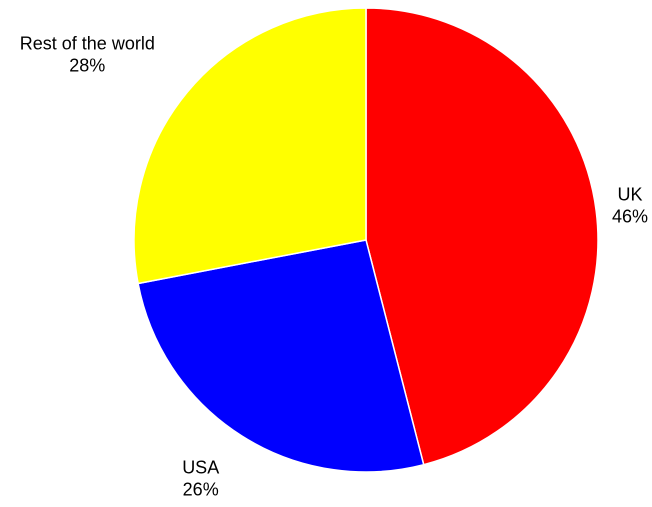  Describe the element at coordinates (200, 467) in the screenshot. I see `pie-label-name: USA` at that location.